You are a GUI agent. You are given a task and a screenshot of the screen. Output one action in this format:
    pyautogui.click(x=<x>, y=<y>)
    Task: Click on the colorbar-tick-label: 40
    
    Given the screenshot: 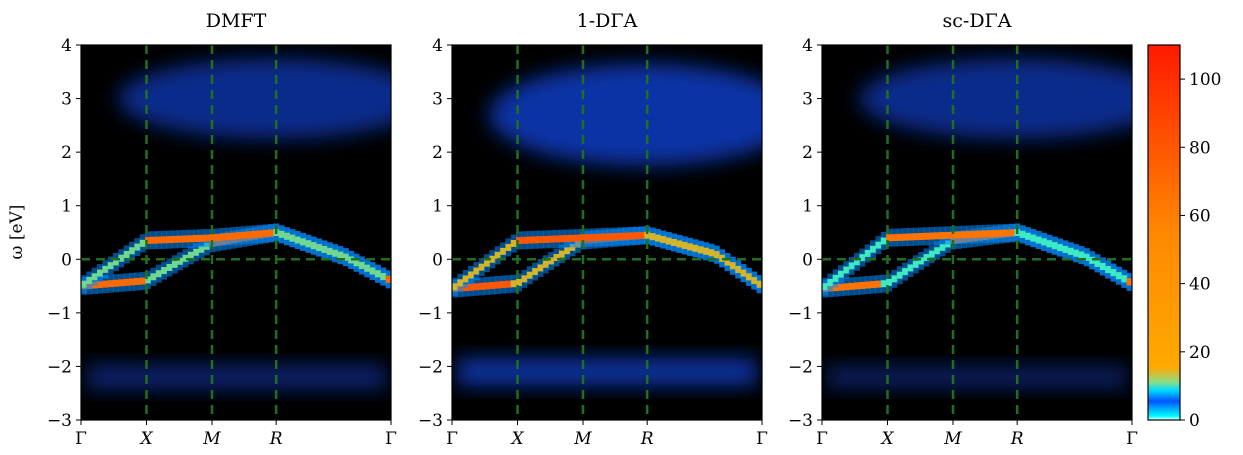 What is the action you would take?
    pyautogui.click(x=1200, y=285)
    